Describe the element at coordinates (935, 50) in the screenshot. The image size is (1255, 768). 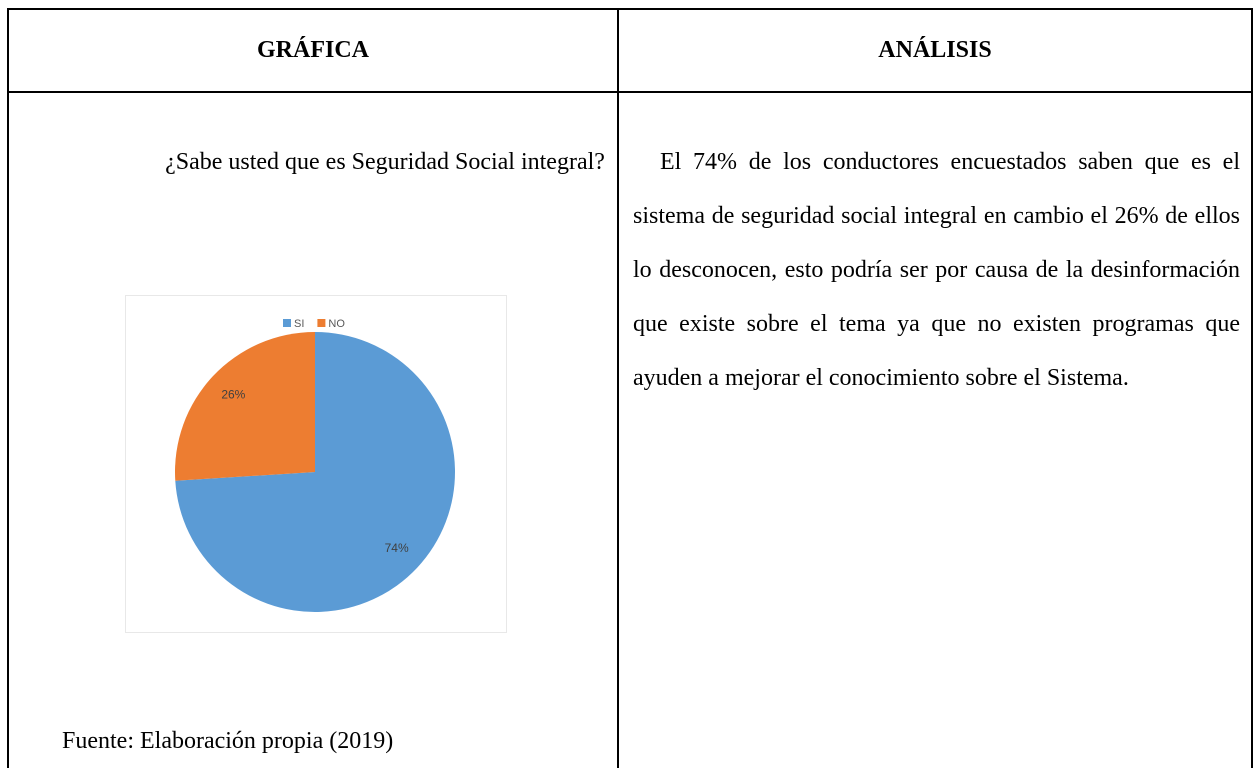
I see `header: ANÁLISIS` at that location.